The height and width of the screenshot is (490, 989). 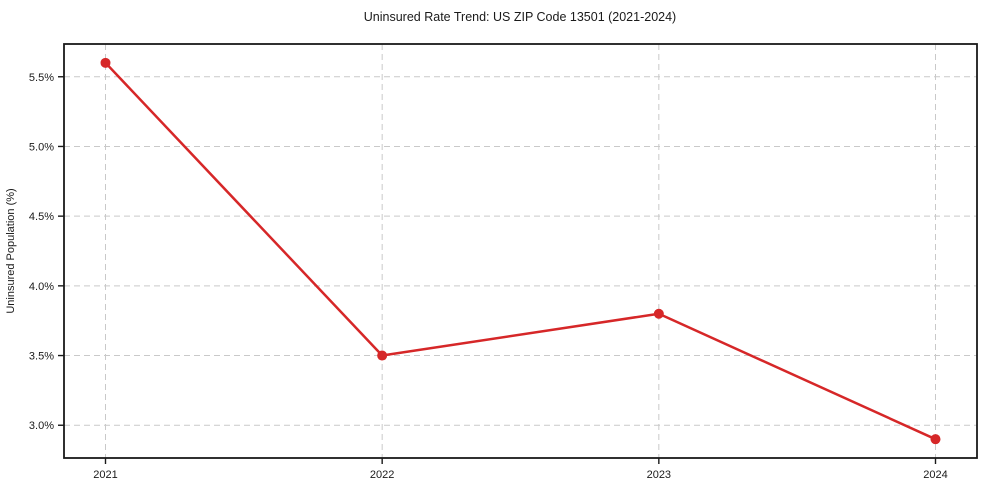 What do you see at coordinates (11, 250) in the screenshot?
I see `y-axis-label: Uninsured Population (%)` at bounding box center [11, 250].